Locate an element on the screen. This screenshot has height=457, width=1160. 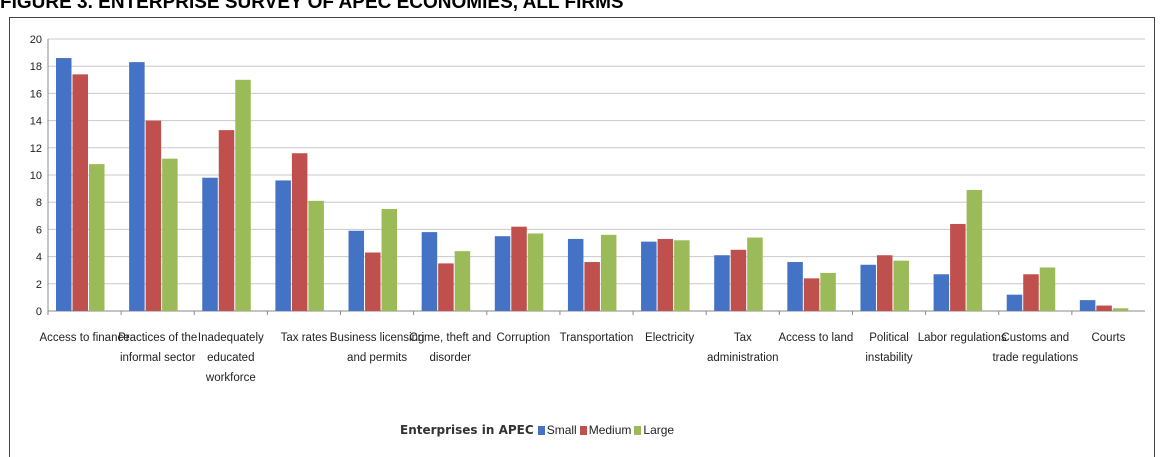
x-tick-label: Transportation is located at coordinates (597, 338).